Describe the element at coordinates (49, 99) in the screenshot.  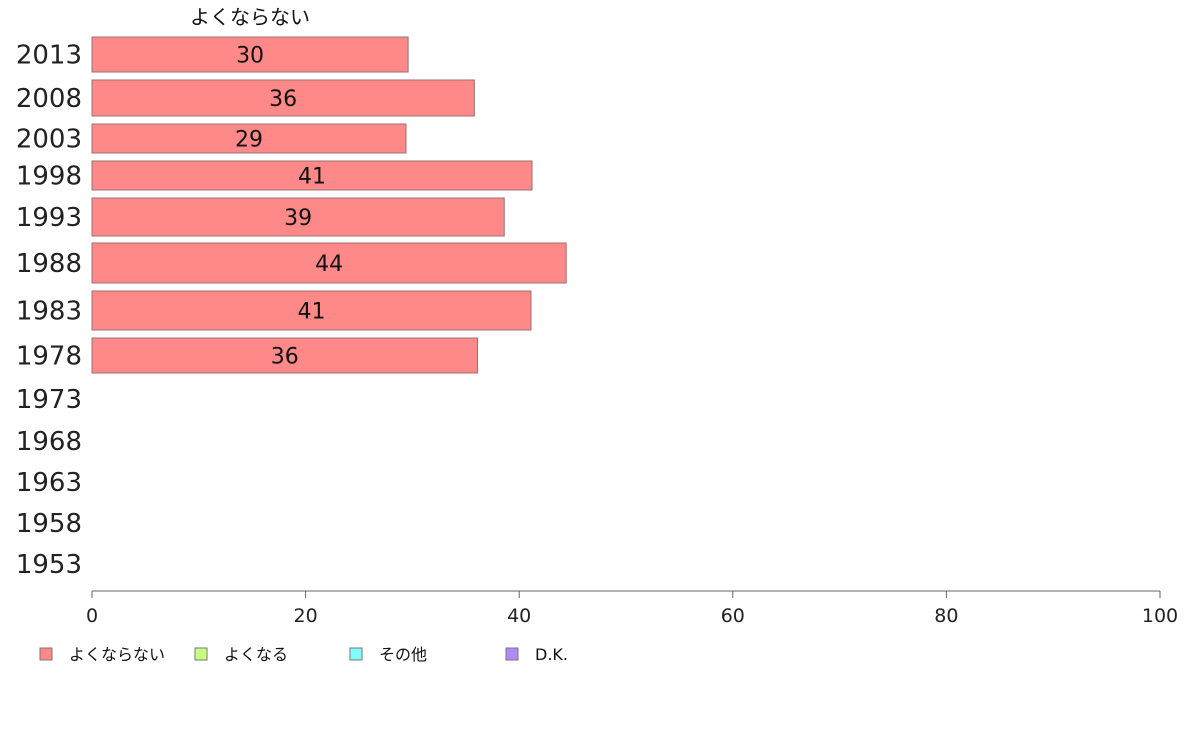
I see `category-label-2008: 2008` at that location.